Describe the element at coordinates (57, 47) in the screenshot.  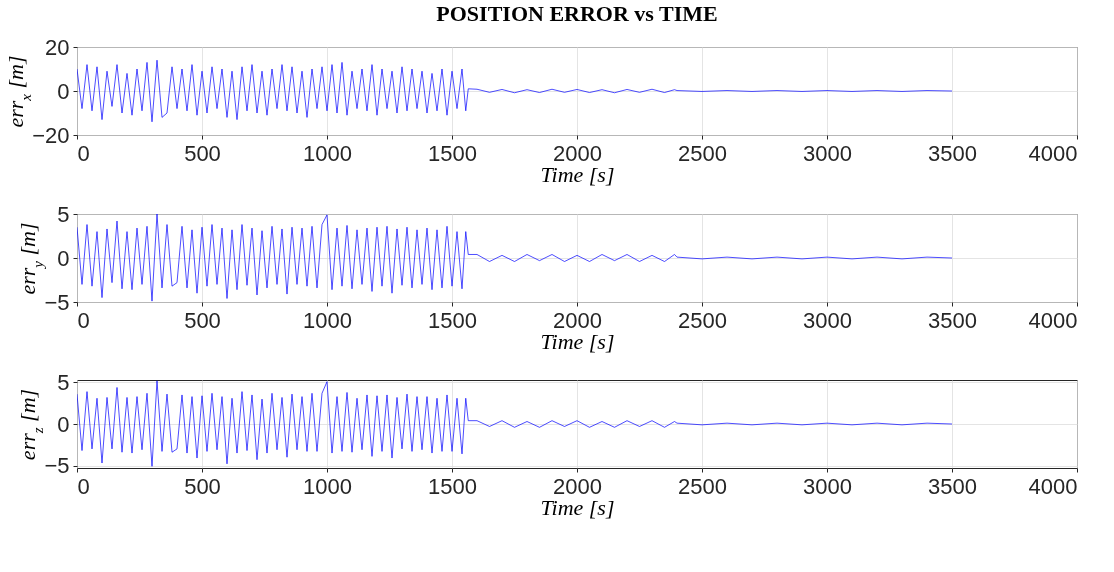
I see `y-tick-label: 20` at that location.